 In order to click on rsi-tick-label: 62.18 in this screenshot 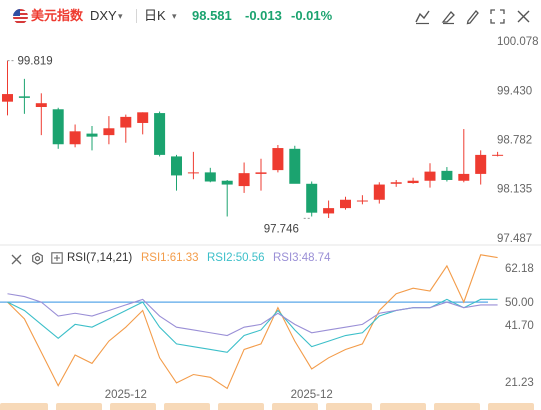, I will do `click(519, 269)`.